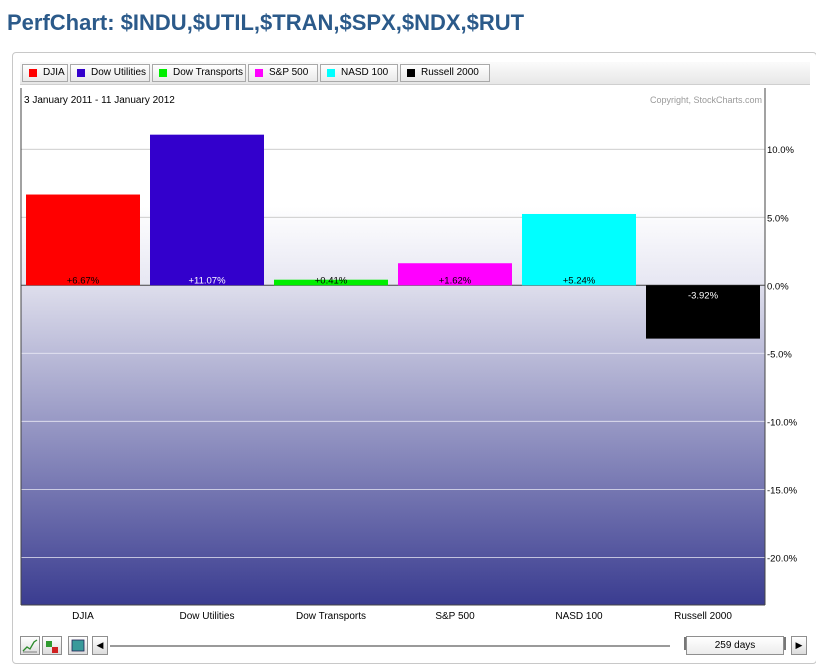  I want to click on bar-dow-transports, so click(331, 282).